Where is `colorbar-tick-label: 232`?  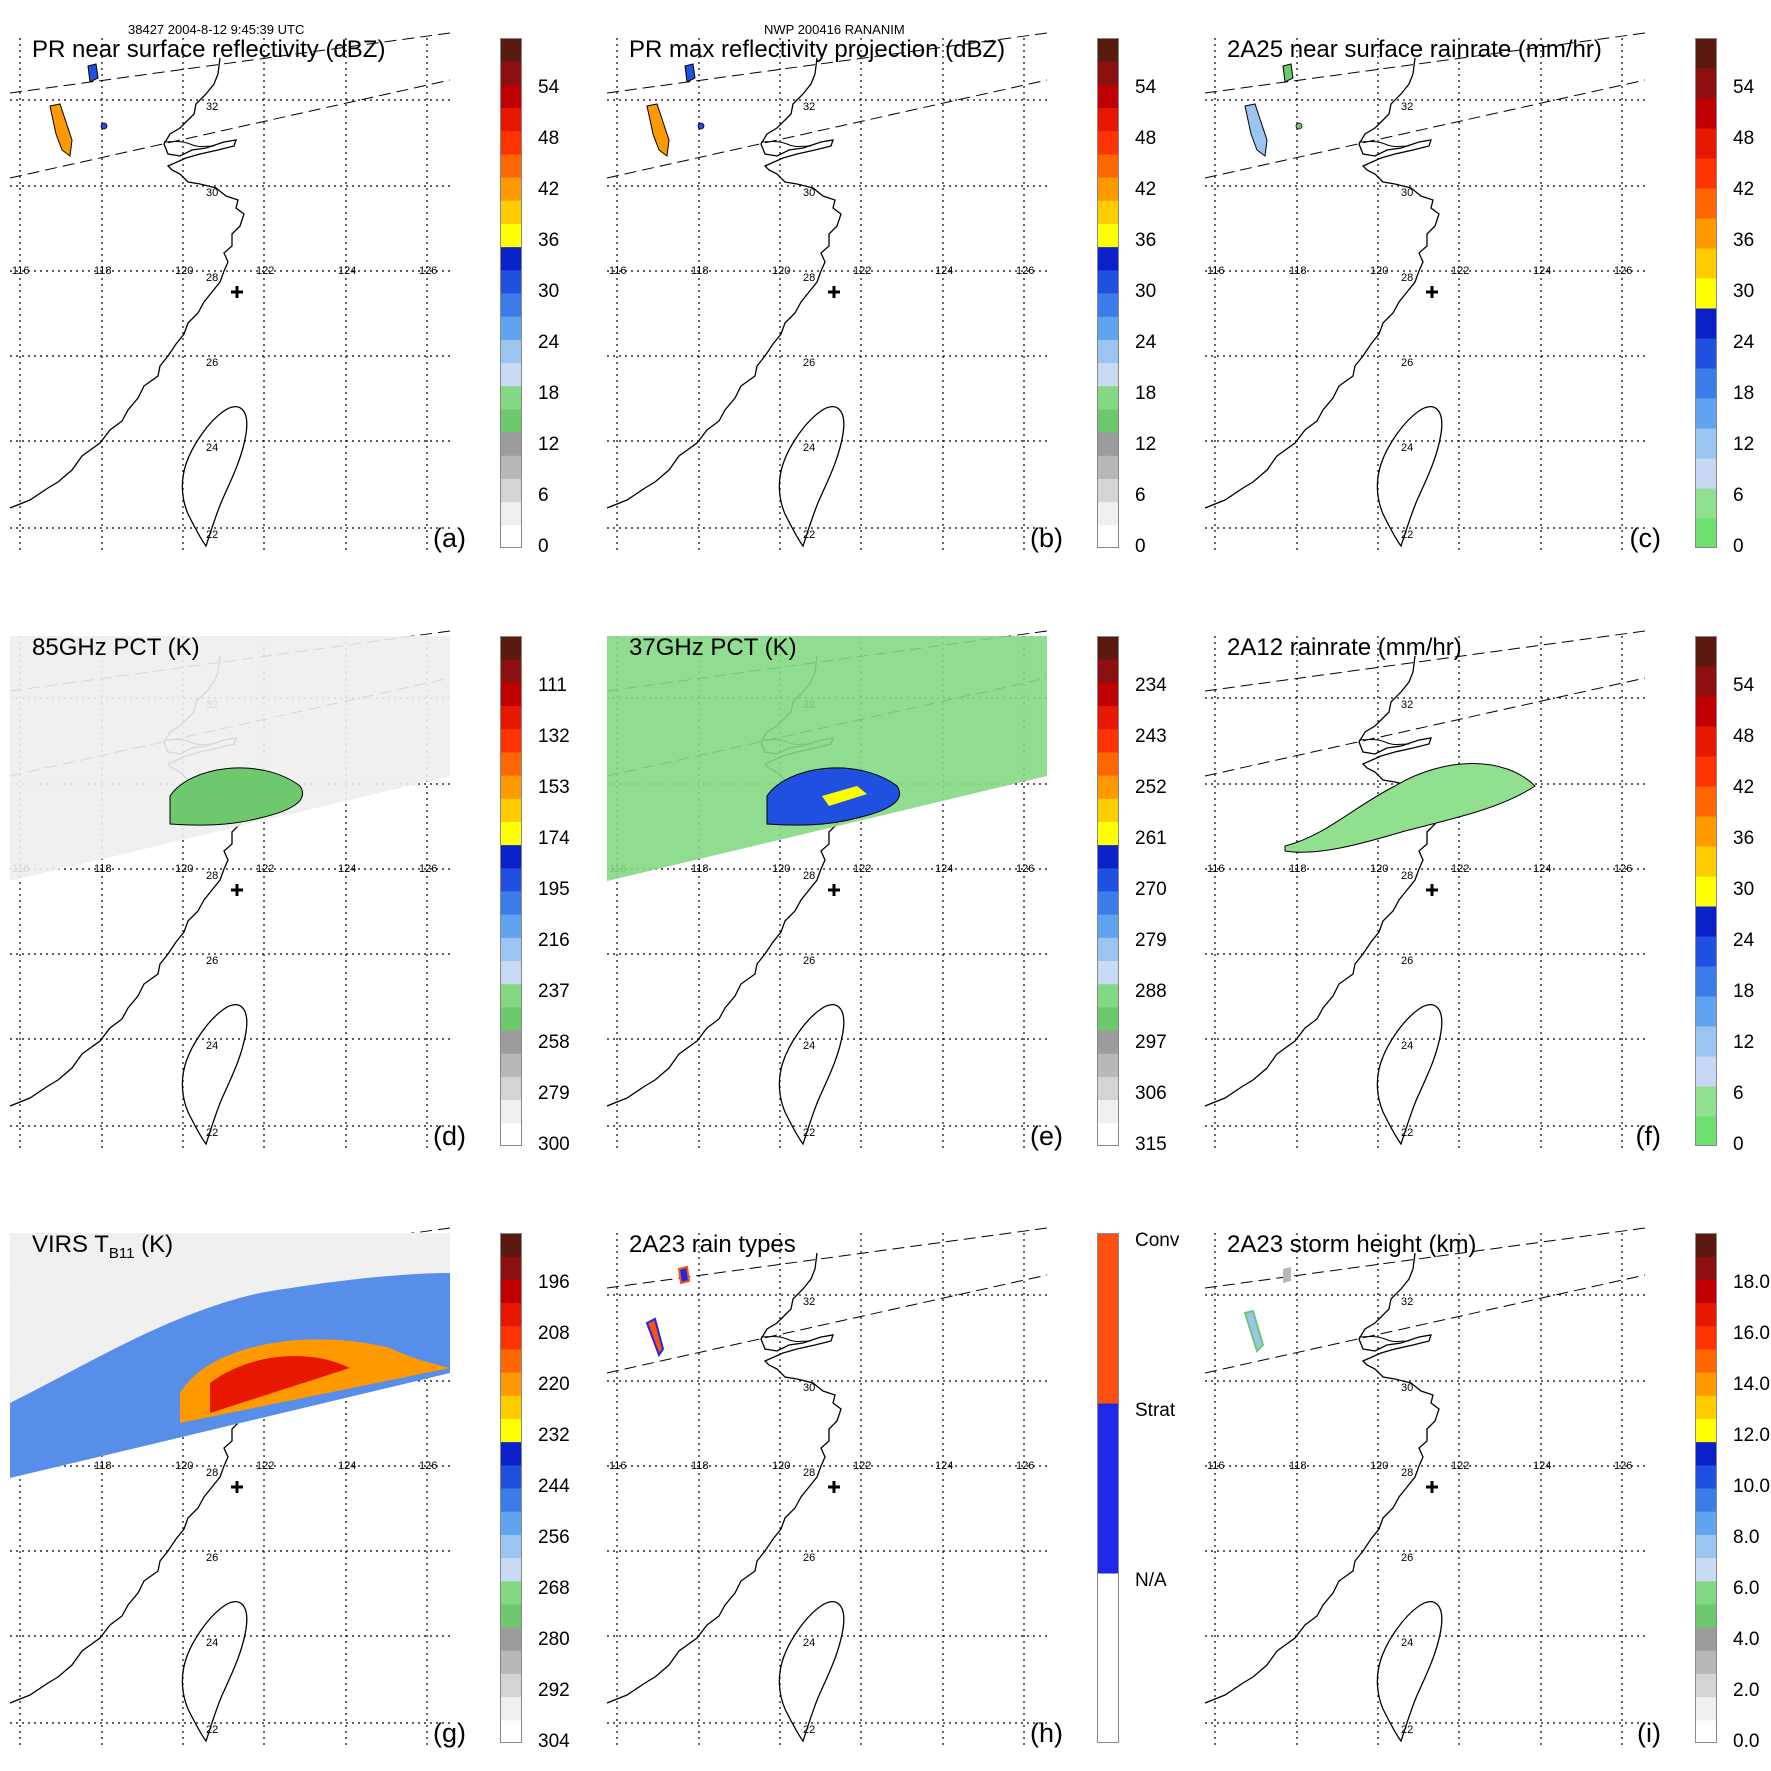 colorbar-tick-label: 232 is located at coordinates (554, 1435).